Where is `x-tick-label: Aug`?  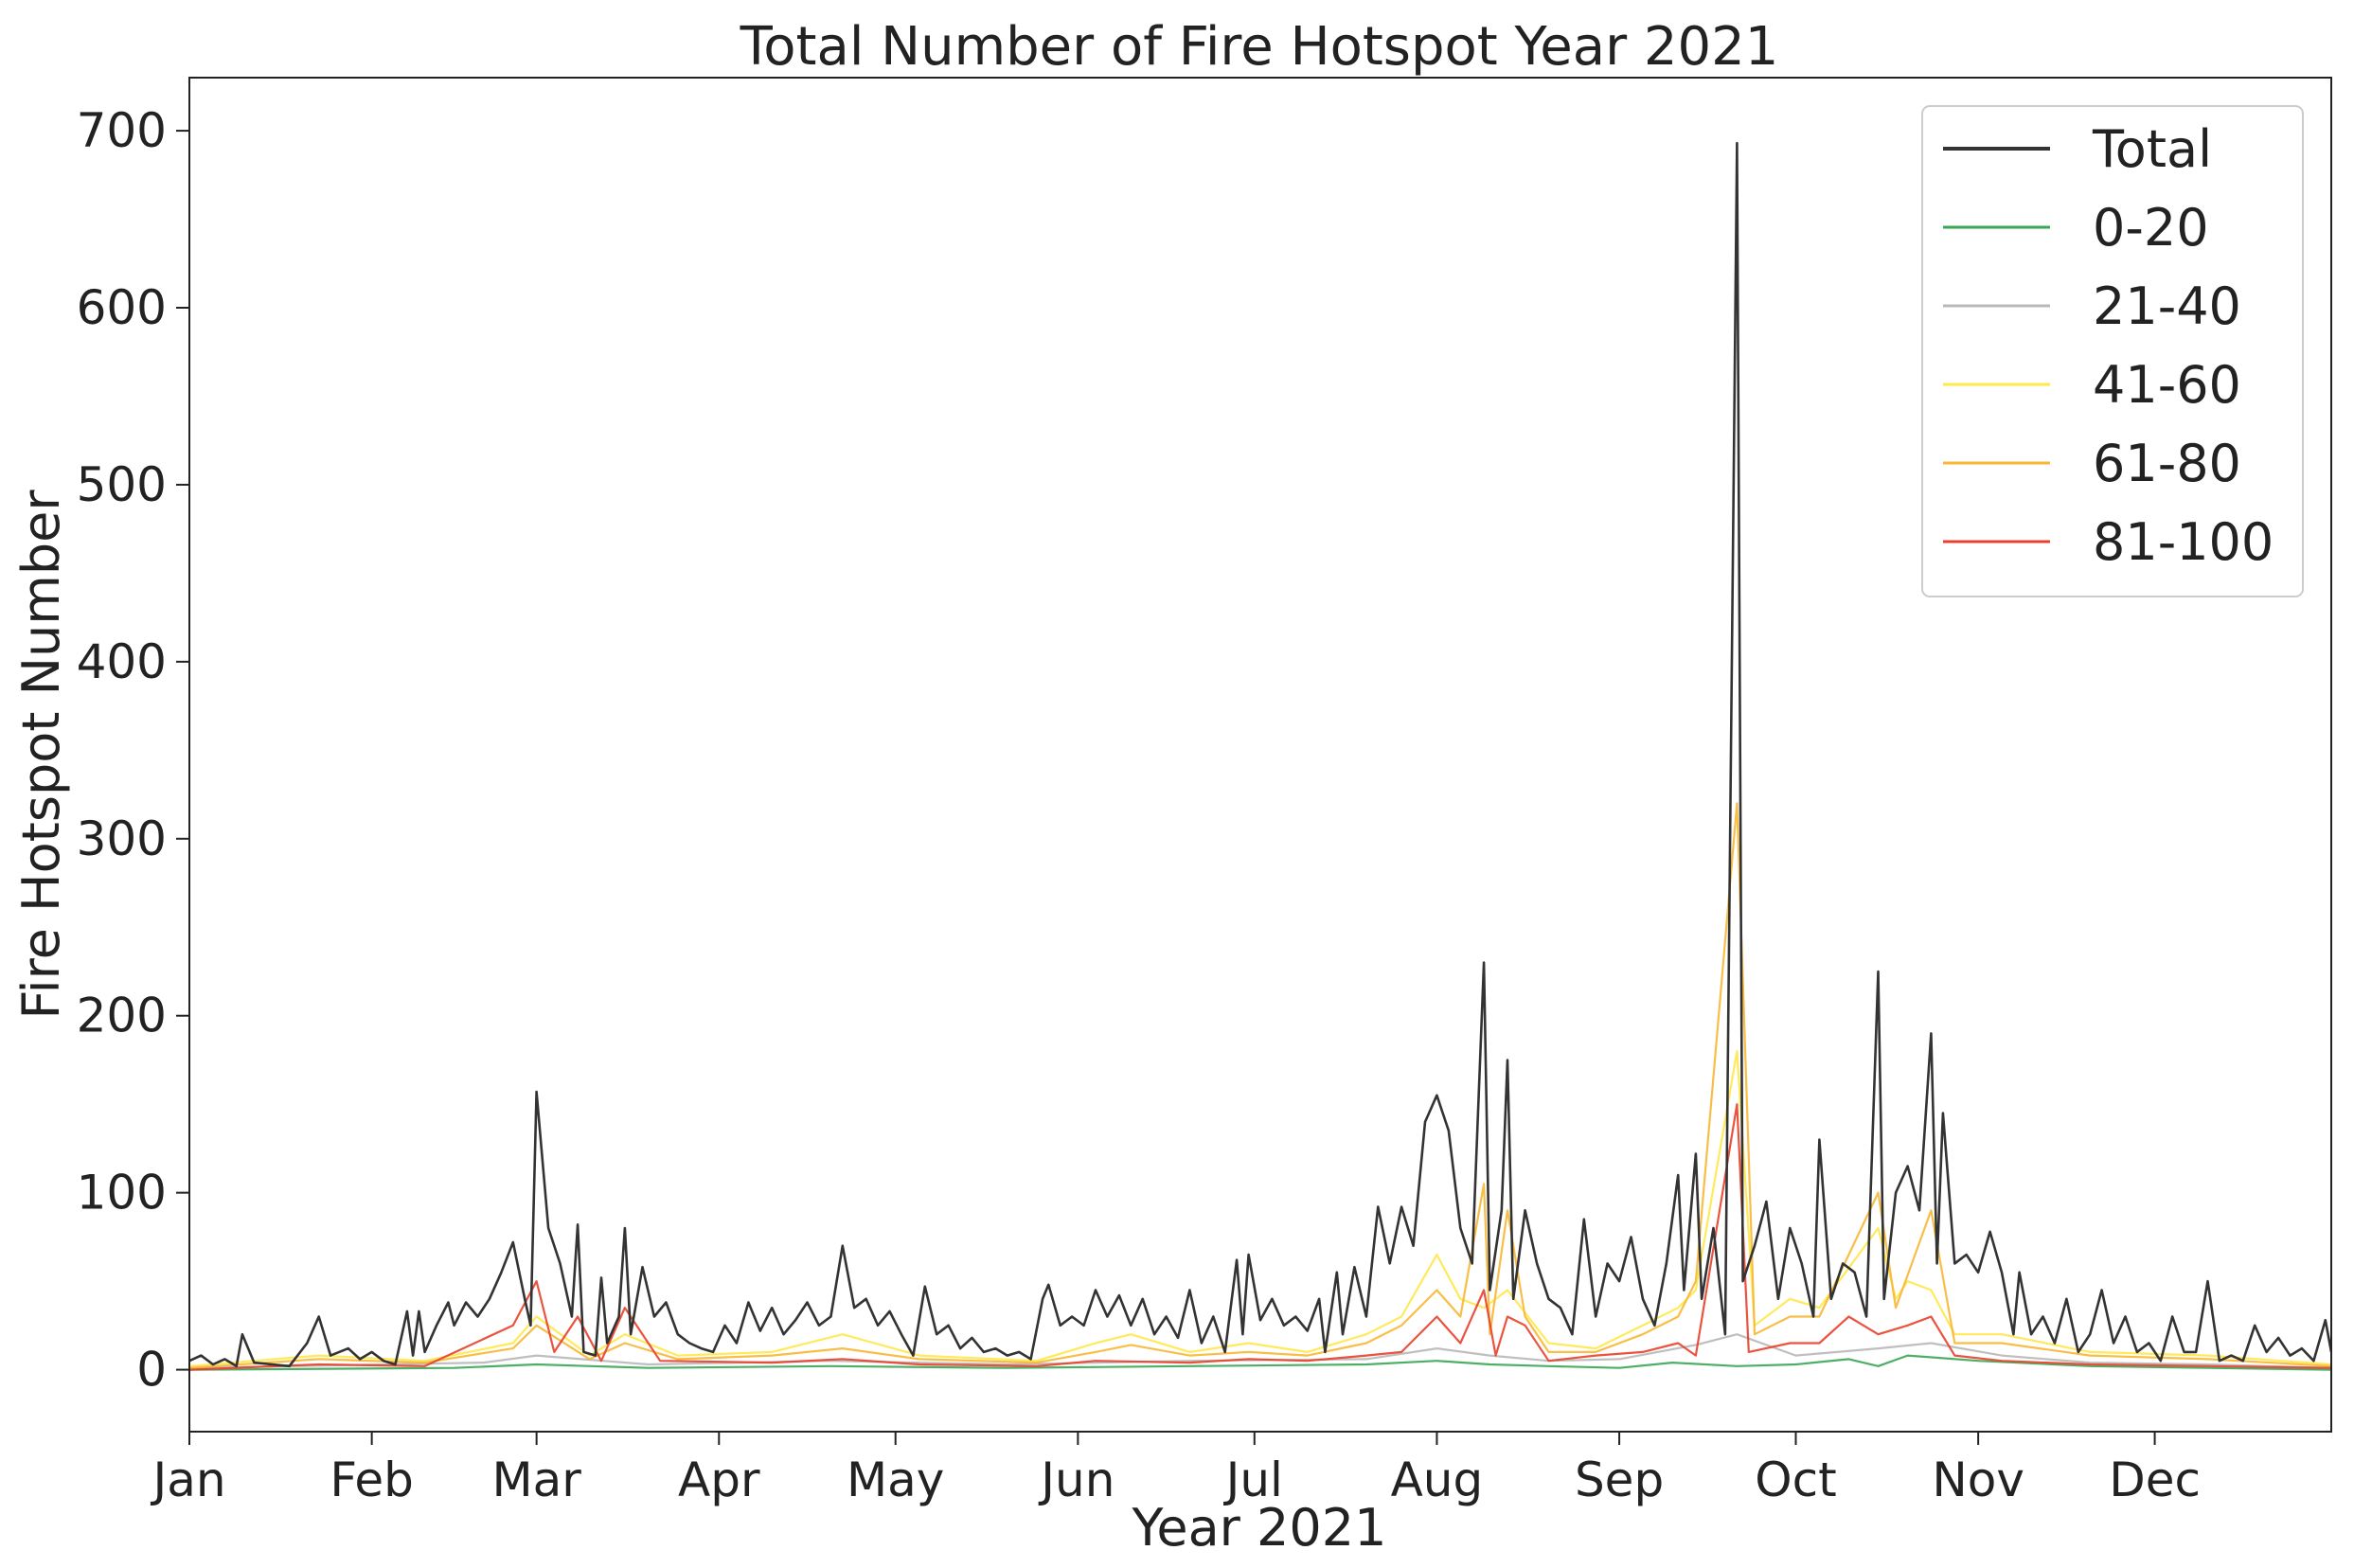 x-tick-label: Aug is located at coordinates (1438, 1479).